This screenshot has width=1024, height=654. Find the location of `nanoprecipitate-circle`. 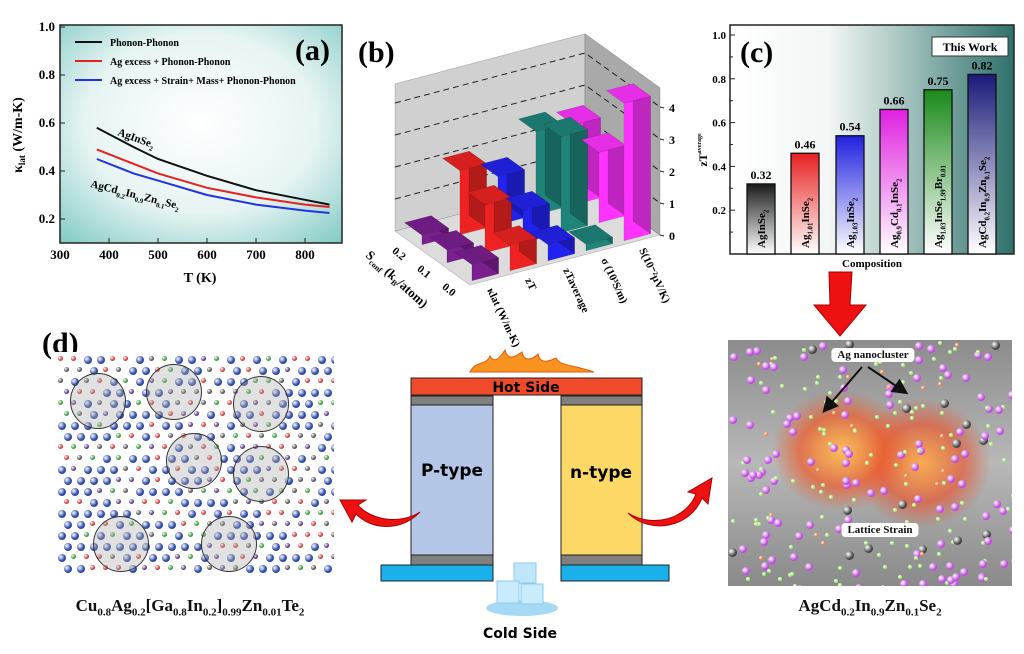

nanoprecipitate-circle is located at coordinates (121, 544).